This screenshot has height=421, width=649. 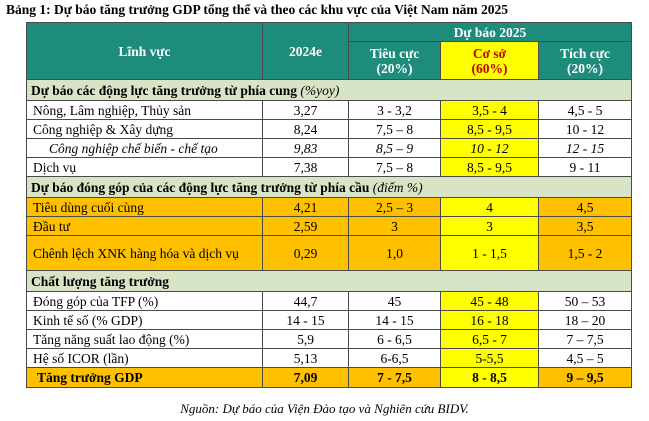 What do you see at coordinates (144, 339) in the screenshot?
I see `row-label: Tăng năng suất lao động (%)` at bounding box center [144, 339].